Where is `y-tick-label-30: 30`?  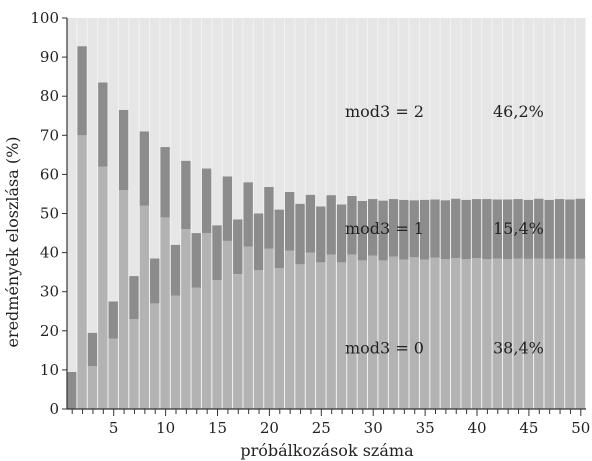 y-tick-label-30: 30 is located at coordinates (49, 292).